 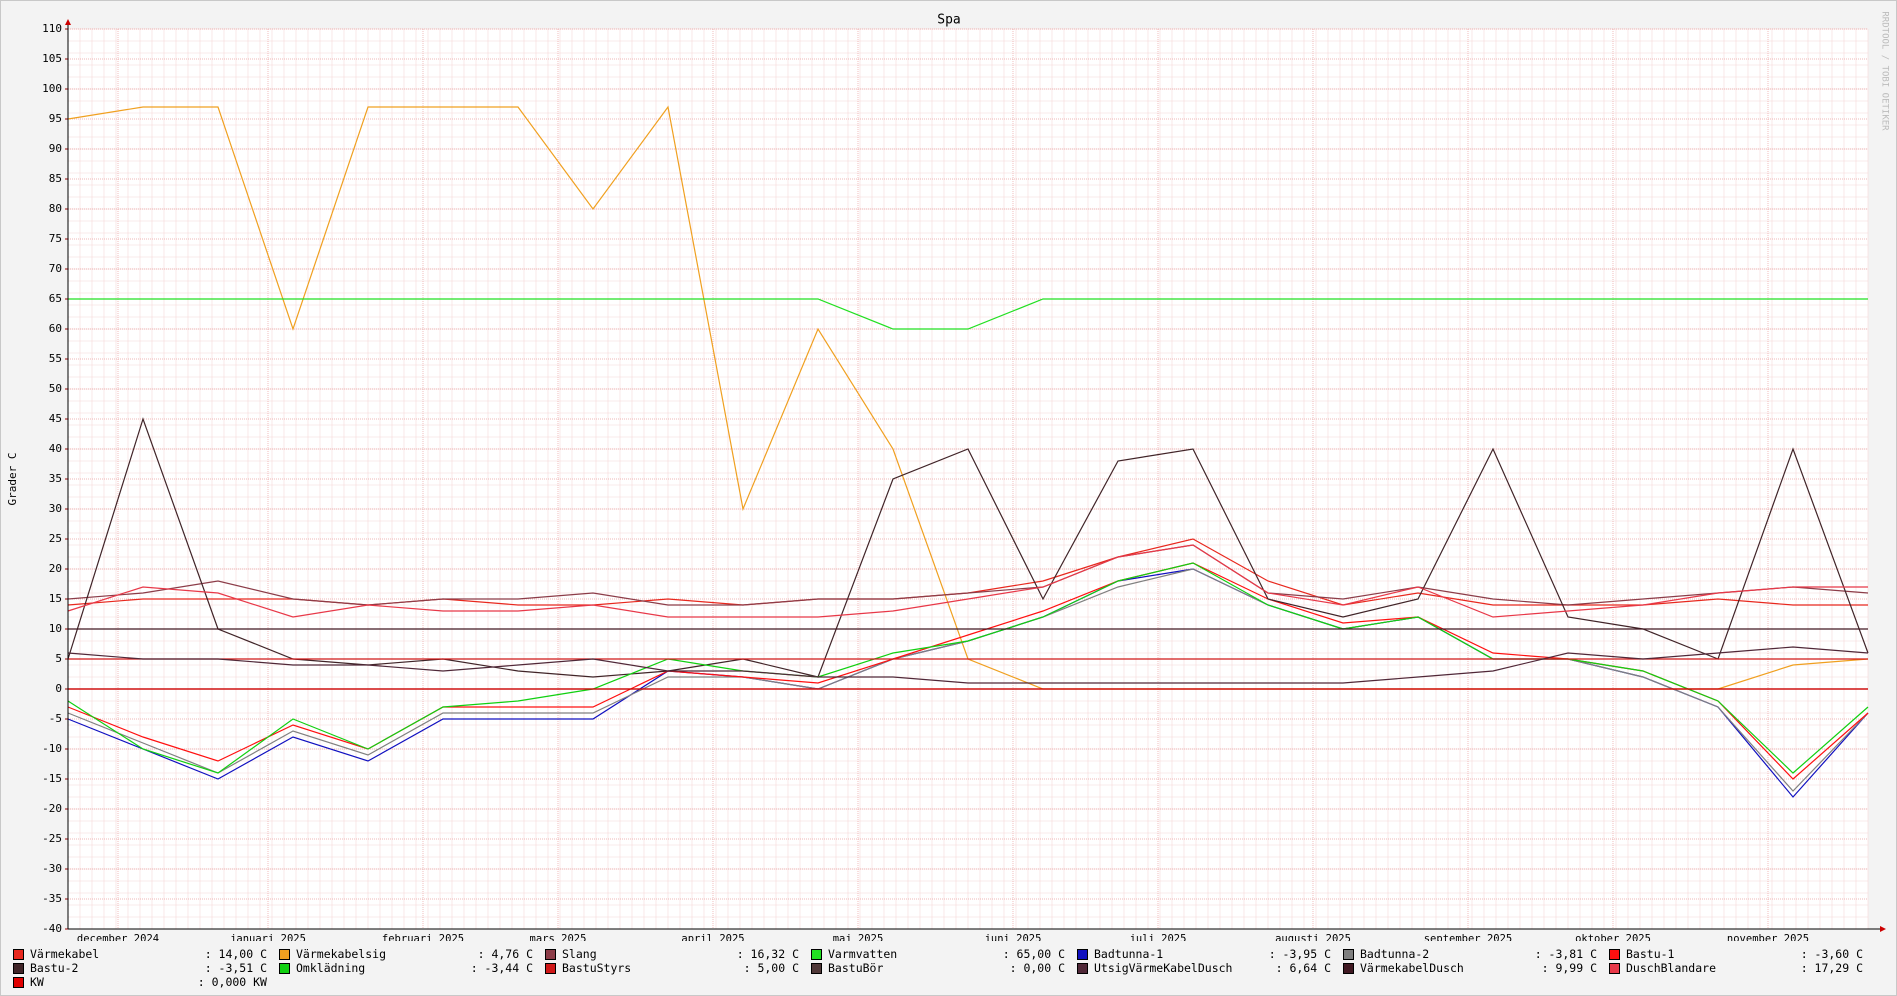 What do you see at coordinates (1613, 937) in the screenshot?
I see `x-tick-label: oktober 2025` at bounding box center [1613, 937].